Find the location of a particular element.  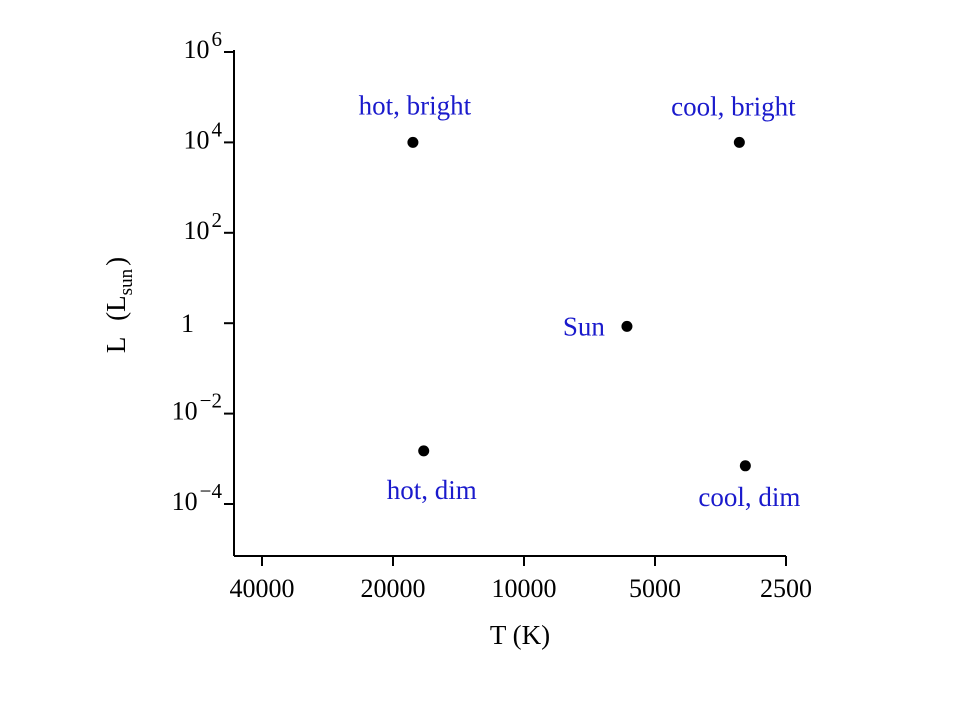

data-point-label: cool, bright is located at coordinates (733, 106).